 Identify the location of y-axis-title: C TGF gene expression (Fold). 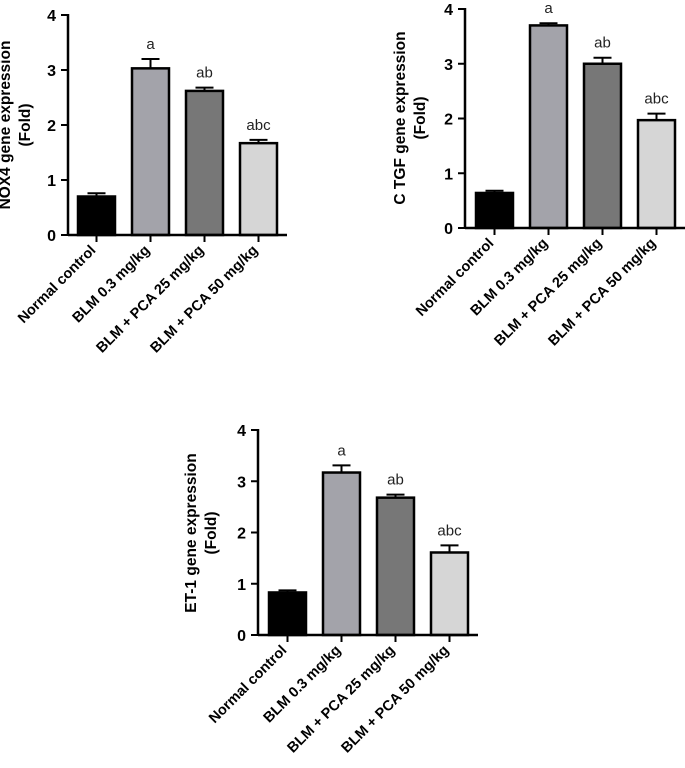
(410, 117).